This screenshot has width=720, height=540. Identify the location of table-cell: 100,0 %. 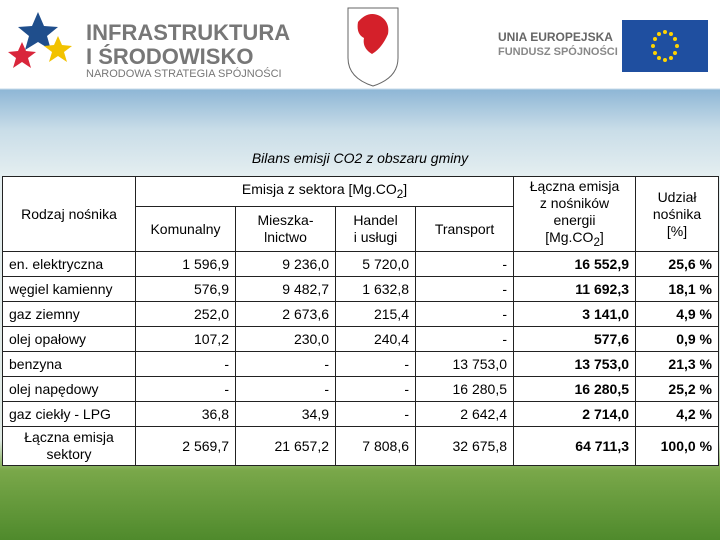
(677, 446).